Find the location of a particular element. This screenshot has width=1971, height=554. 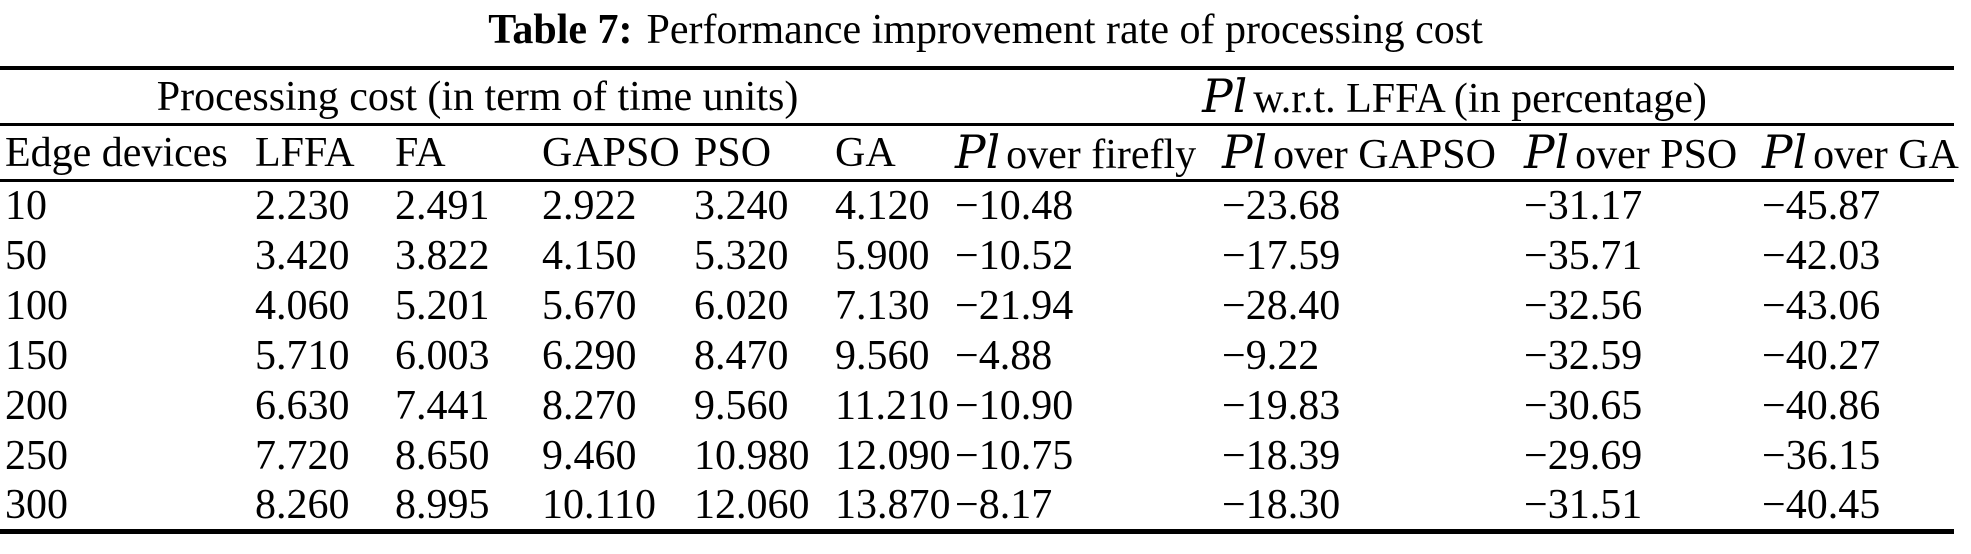

table-cell: −8.17 is located at coordinates (1089, 507).